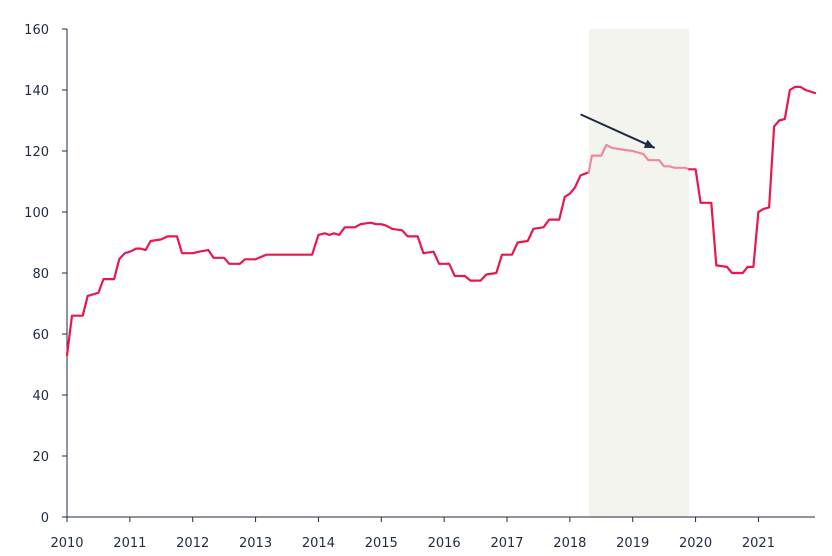  I want to click on y-tick-label: 0, so click(45, 518).